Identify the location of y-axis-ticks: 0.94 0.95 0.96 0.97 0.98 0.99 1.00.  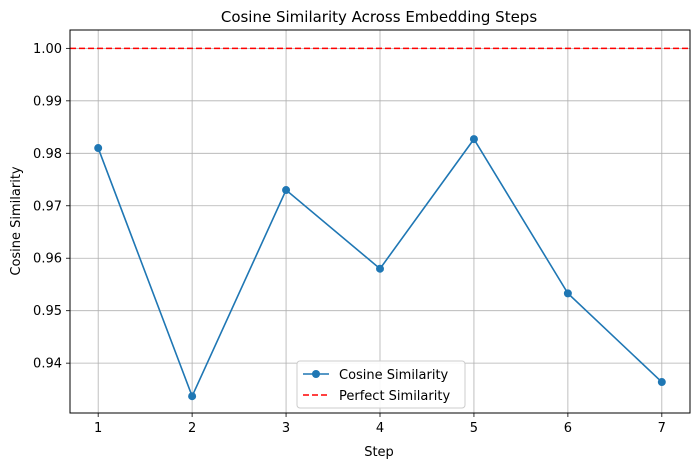
(51, 207).